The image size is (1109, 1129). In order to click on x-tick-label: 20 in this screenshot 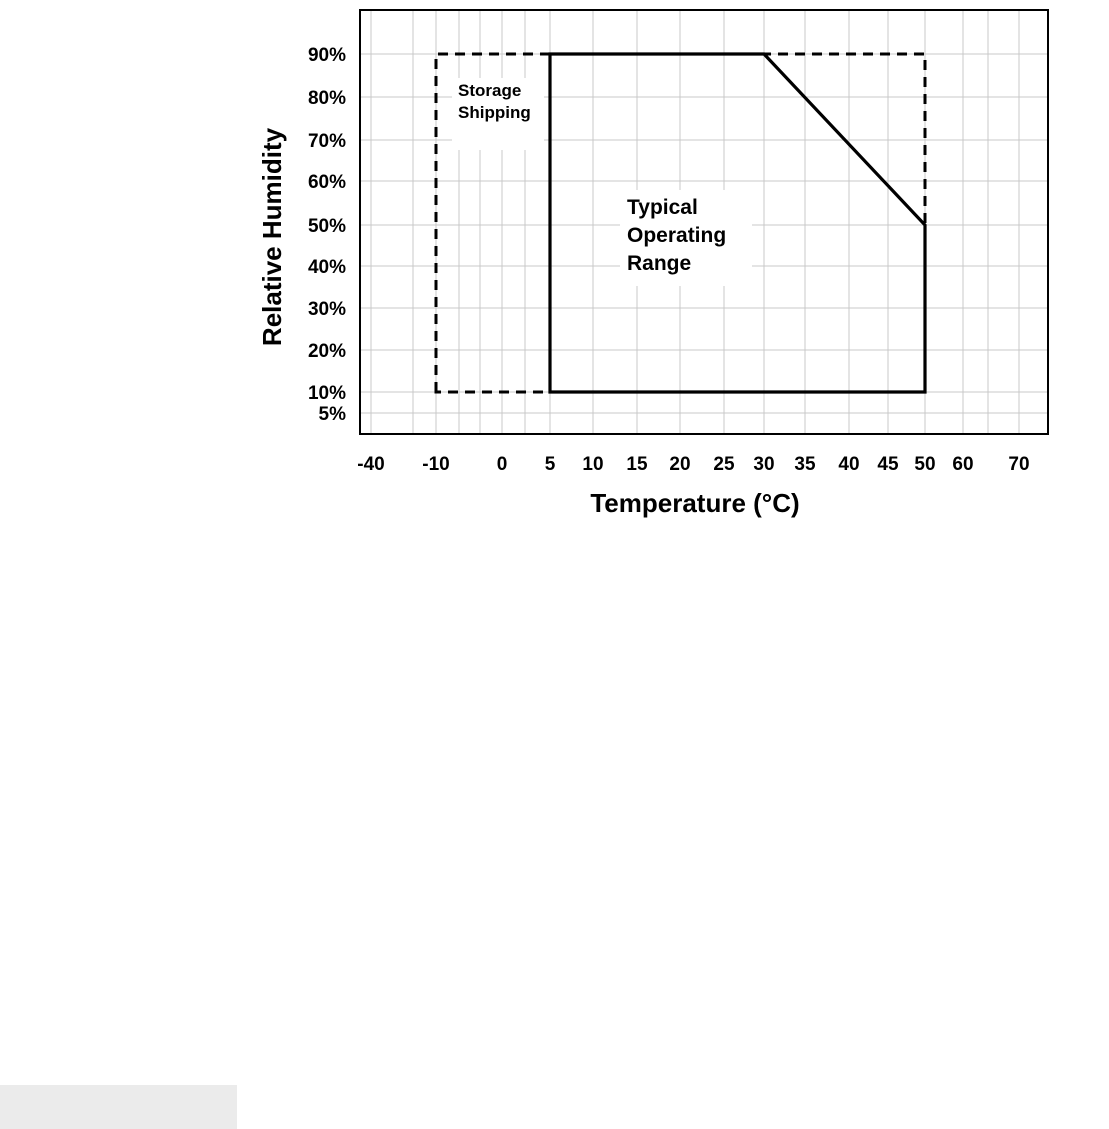, I will do `click(679, 464)`.